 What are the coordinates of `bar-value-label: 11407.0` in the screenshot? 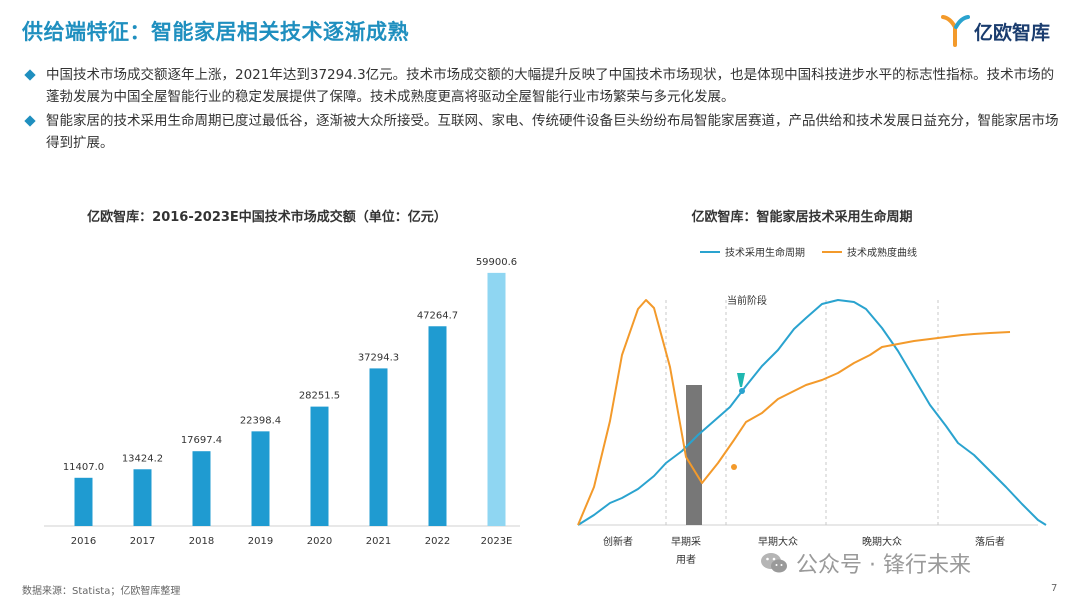 It's located at (83, 467).